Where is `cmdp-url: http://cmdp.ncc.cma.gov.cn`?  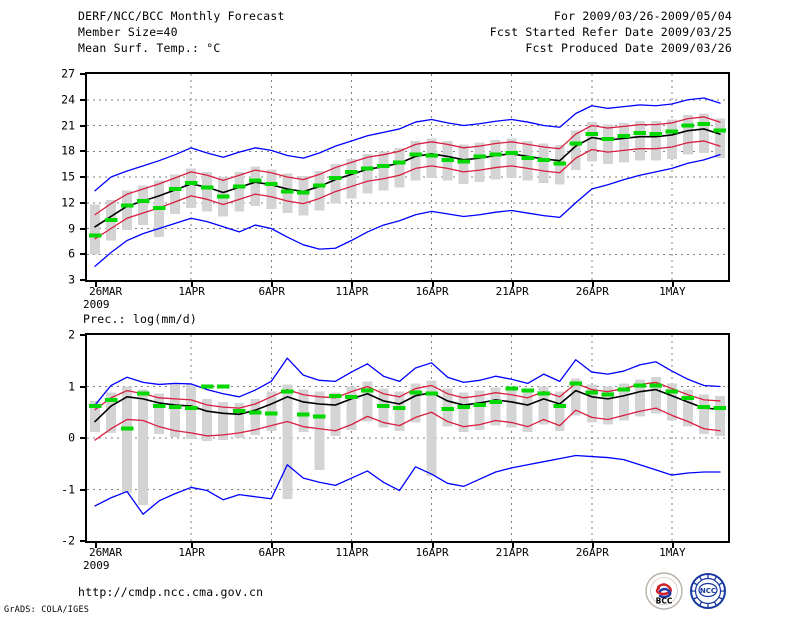
cmdp-url: http://cmdp.ncc.cma.gov.cn is located at coordinates (171, 592).